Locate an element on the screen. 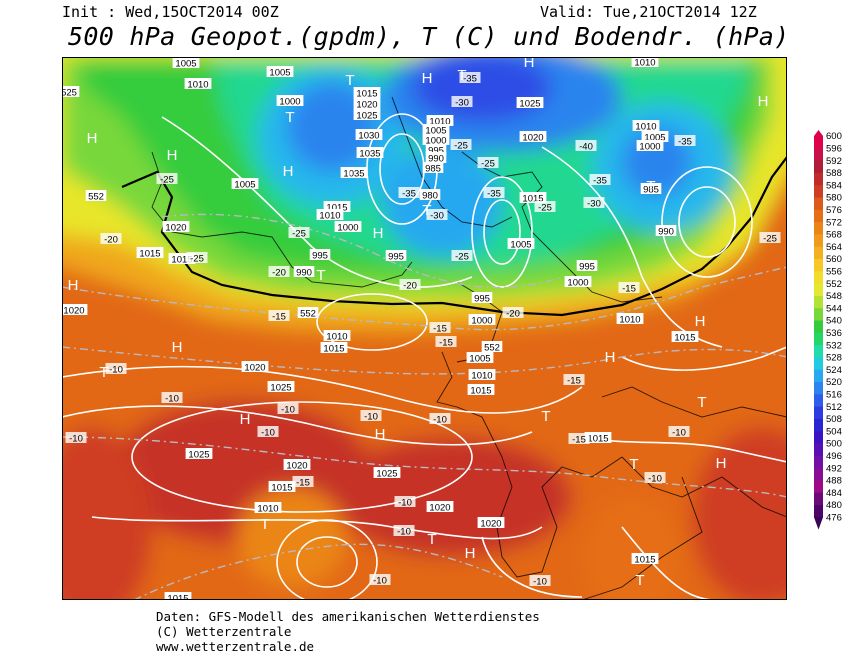  isobar-label: 990 is located at coordinates (666, 231).